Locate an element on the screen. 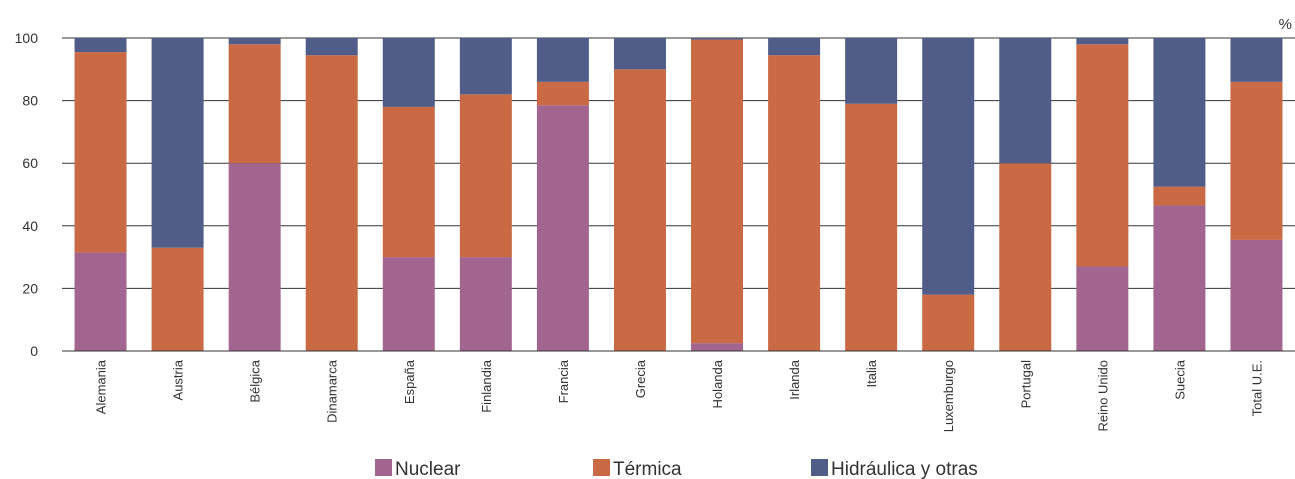  y-tick-label: 0 is located at coordinates (34, 351).